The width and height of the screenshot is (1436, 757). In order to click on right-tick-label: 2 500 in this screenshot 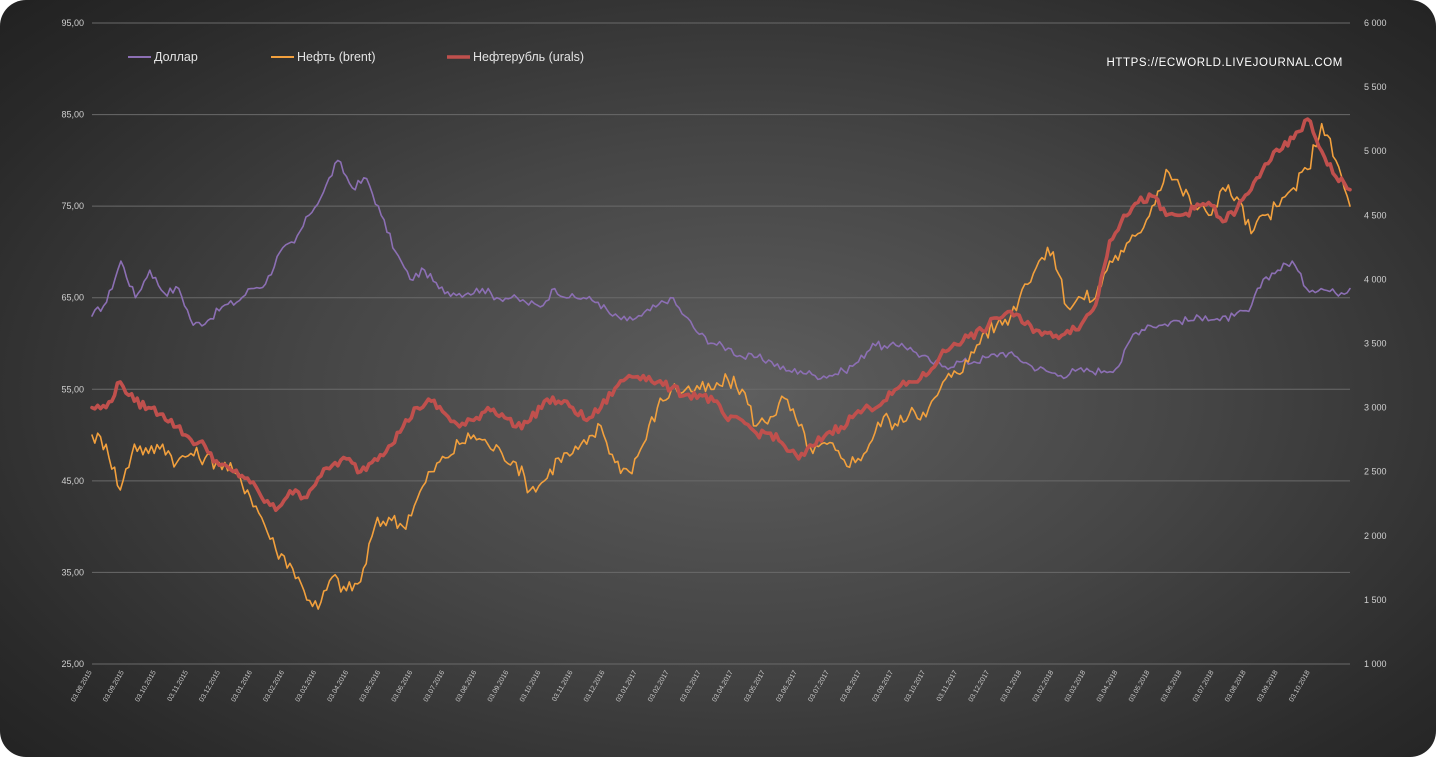, I will do `click(1375, 472)`.